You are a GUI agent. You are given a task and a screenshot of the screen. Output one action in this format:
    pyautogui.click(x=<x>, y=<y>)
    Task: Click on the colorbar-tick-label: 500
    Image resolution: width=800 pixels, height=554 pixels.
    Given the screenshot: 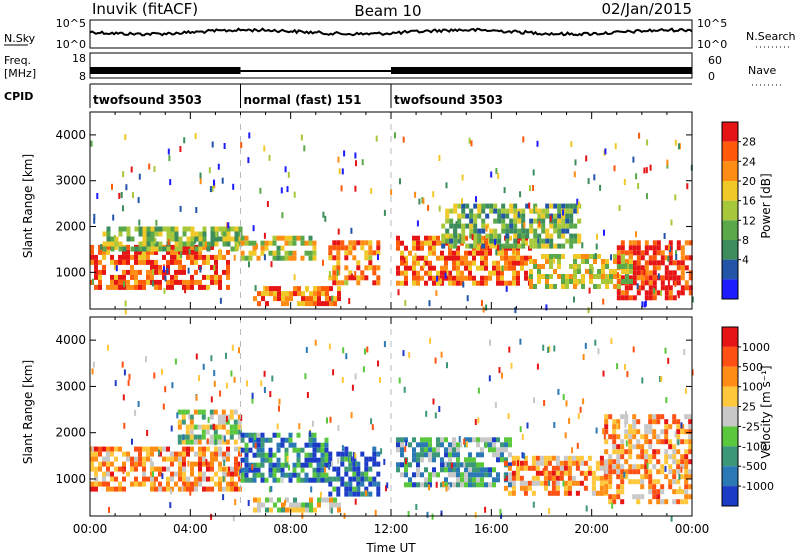 What is the action you would take?
    pyautogui.click(x=752, y=367)
    